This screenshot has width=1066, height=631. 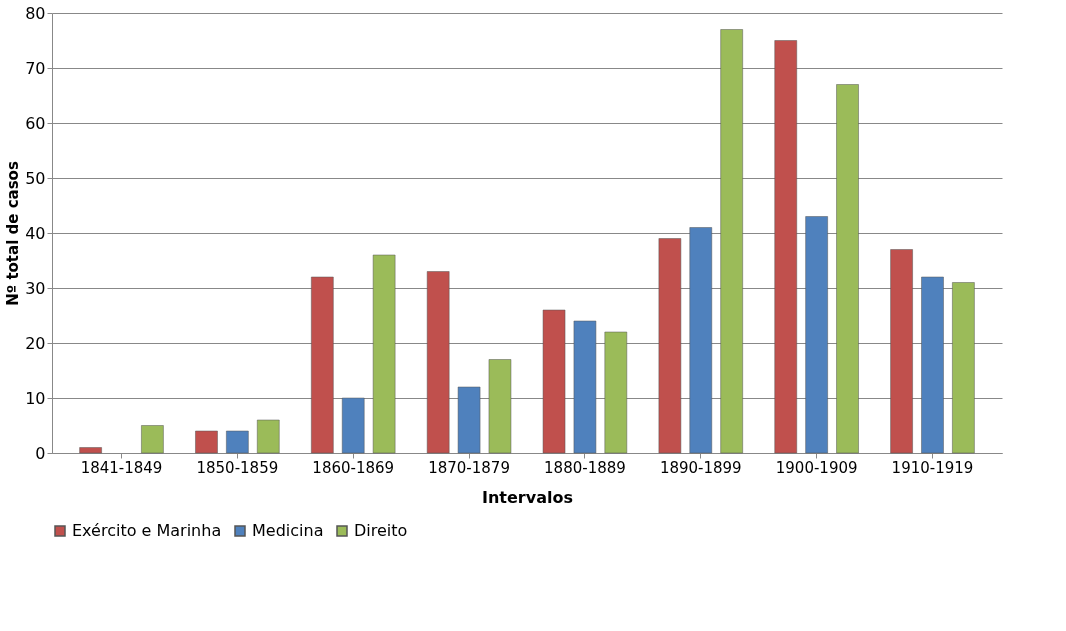 I want to click on y-tick-label: 70, so click(x=35, y=68).